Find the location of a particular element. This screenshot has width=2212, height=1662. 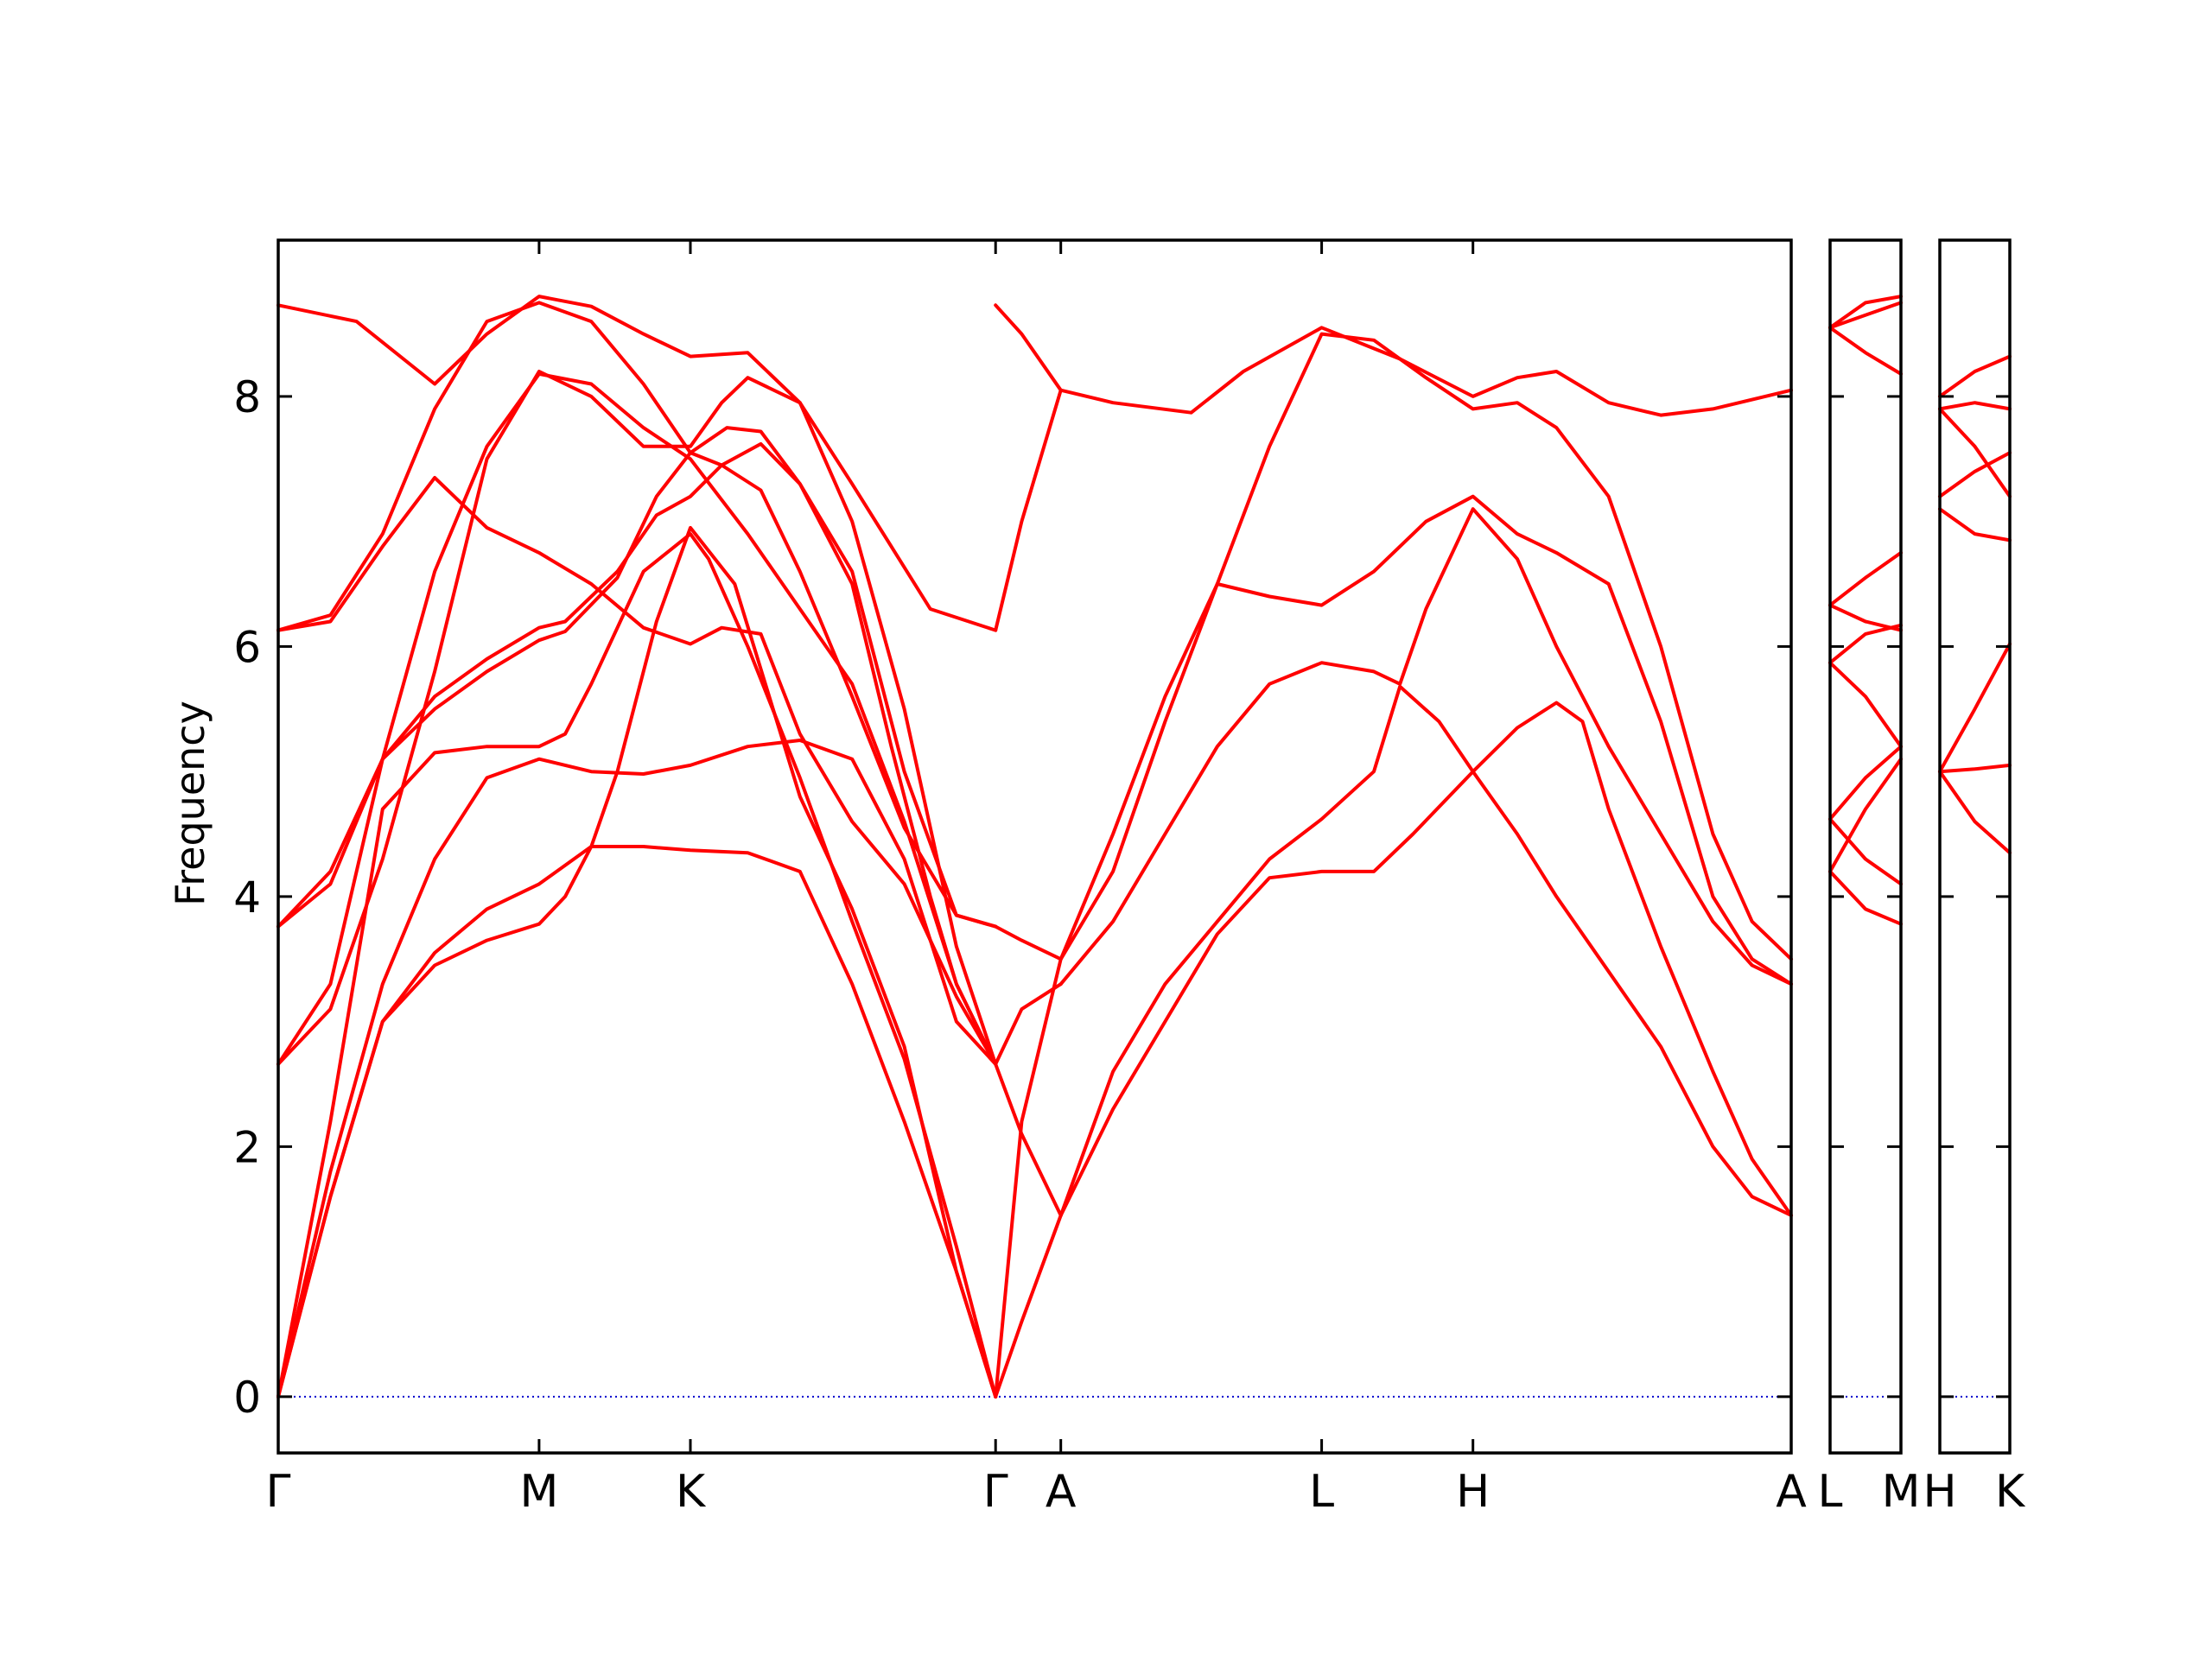

frame-H-K is located at coordinates (1975, 846).